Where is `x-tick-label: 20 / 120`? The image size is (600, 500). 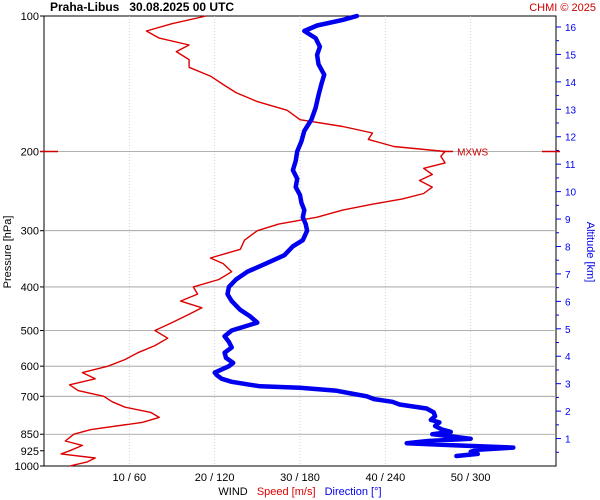 x-tick-label: 20 / 120 is located at coordinates (215, 478).